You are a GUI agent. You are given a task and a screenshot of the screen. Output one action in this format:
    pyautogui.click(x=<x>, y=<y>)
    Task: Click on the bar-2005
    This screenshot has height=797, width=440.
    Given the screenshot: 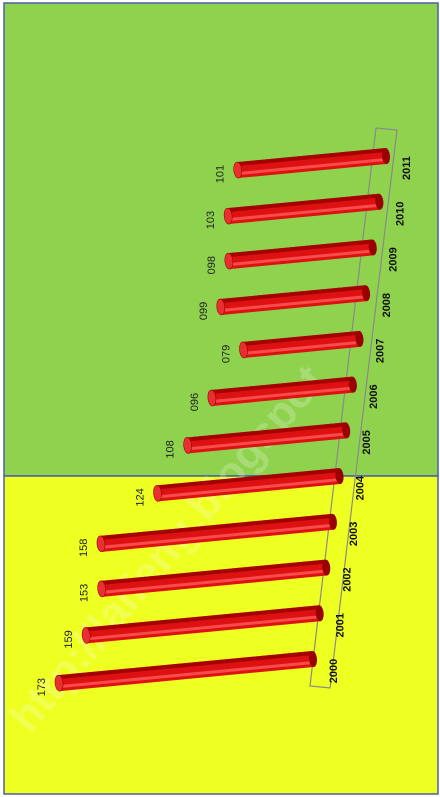 What is the action you would take?
    pyautogui.click(x=267, y=438)
    